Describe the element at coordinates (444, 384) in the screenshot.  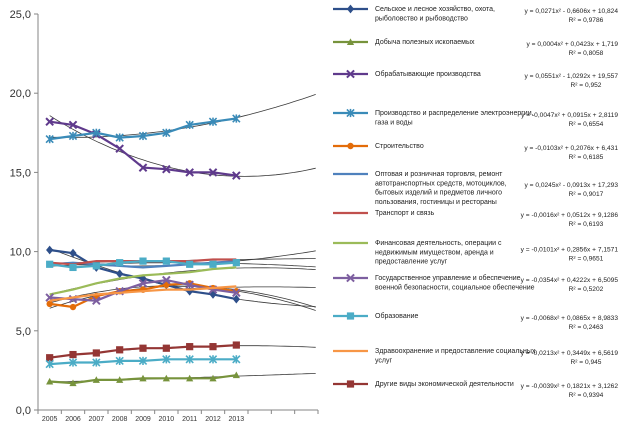
I see `legend-label: Другие виды экономической деятельности` at that location.